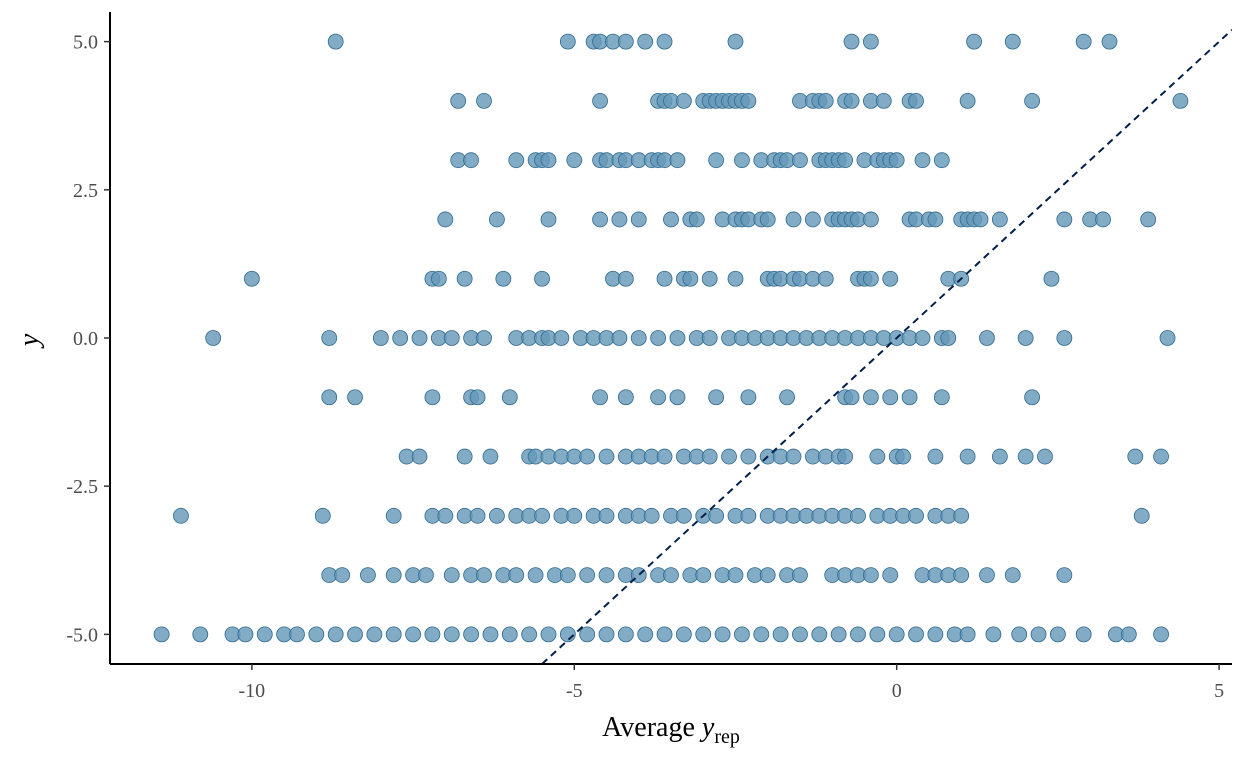  Describe the element at coordinates (707, 727) in the screenshot. I see `x-axis-title-var: y` at that location.